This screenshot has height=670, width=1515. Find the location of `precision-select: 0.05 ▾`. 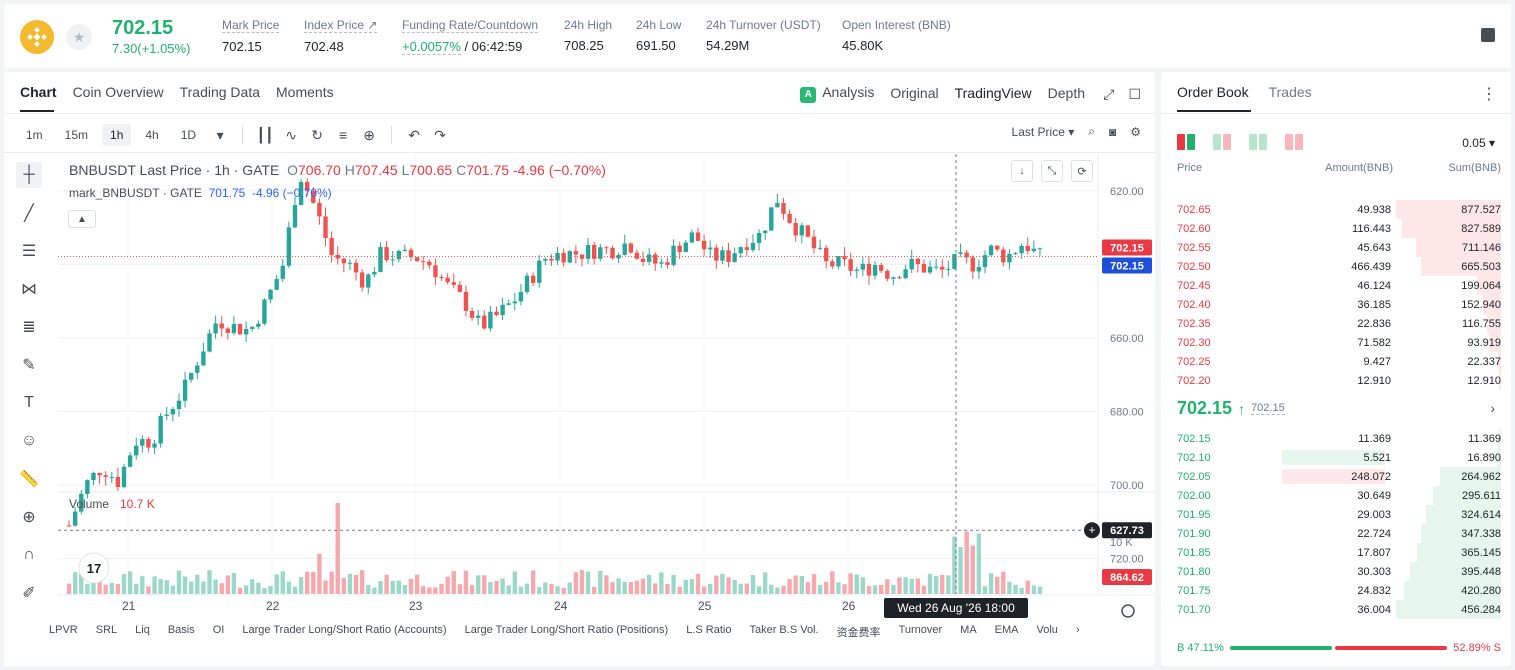

precision-select: 0.05 ▾ is located at coordinates (1478, 143).